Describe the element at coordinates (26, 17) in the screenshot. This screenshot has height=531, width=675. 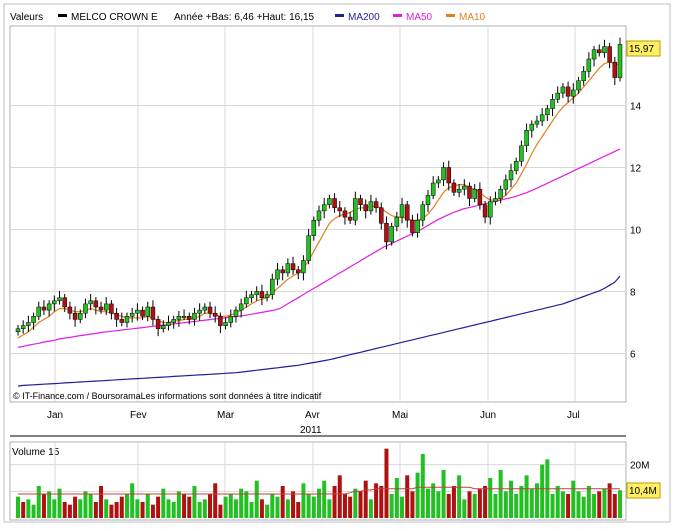
I see `legend-valeurs-label: Valeurs` at that location.